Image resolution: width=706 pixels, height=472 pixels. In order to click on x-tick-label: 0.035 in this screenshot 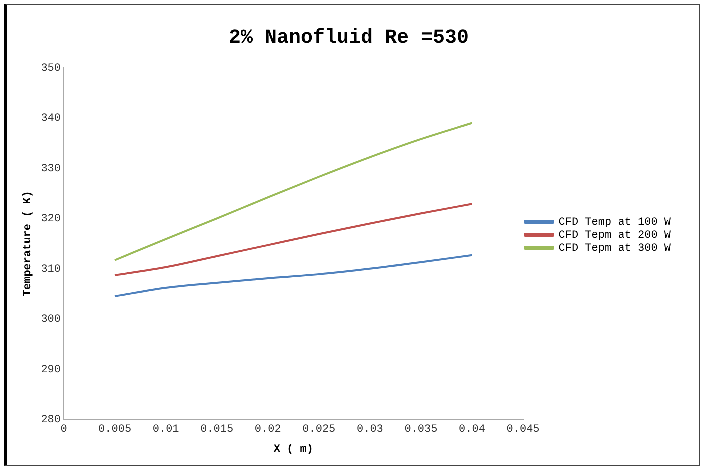, I will do `click(421, 430)`.